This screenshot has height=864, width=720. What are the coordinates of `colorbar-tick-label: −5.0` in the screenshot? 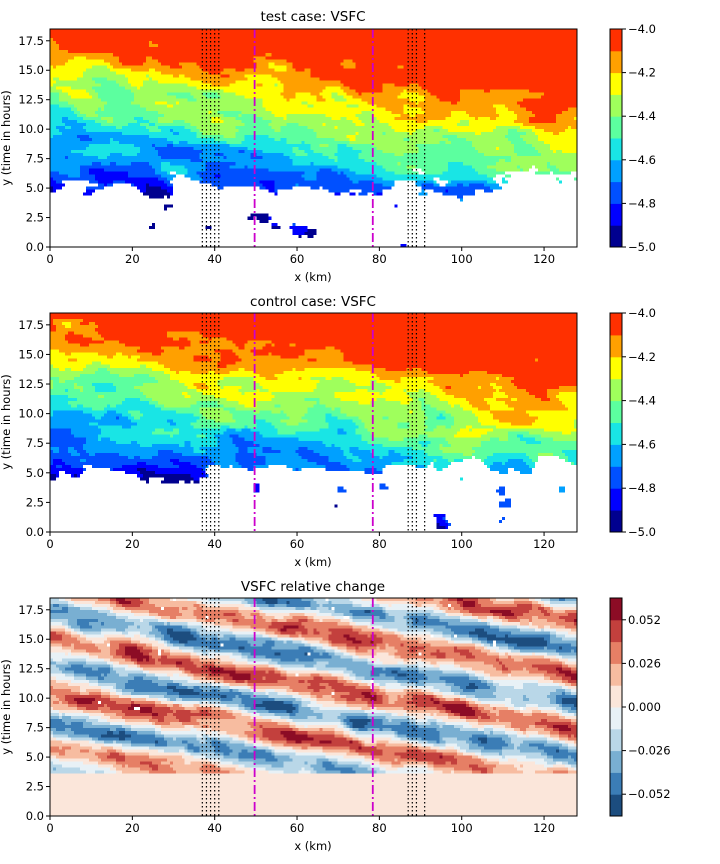 It's located at (642, 532).